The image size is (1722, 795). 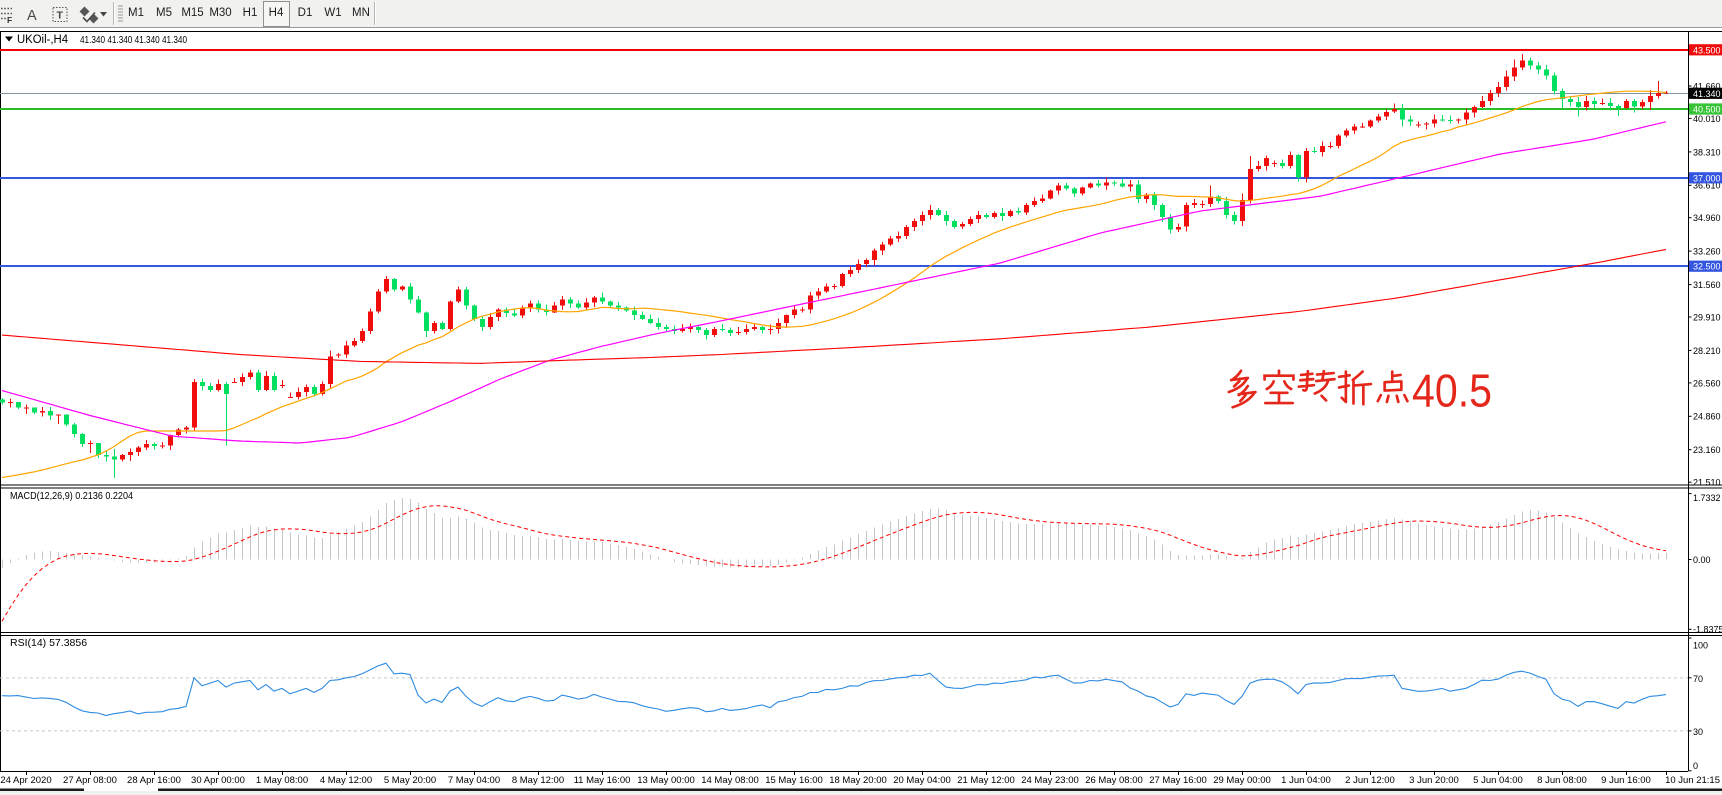 What do you see at coordinates (25, 780) in the screenshot?
I see `svg-text: 24 Apr 2020` at bounding box center [25, 780].